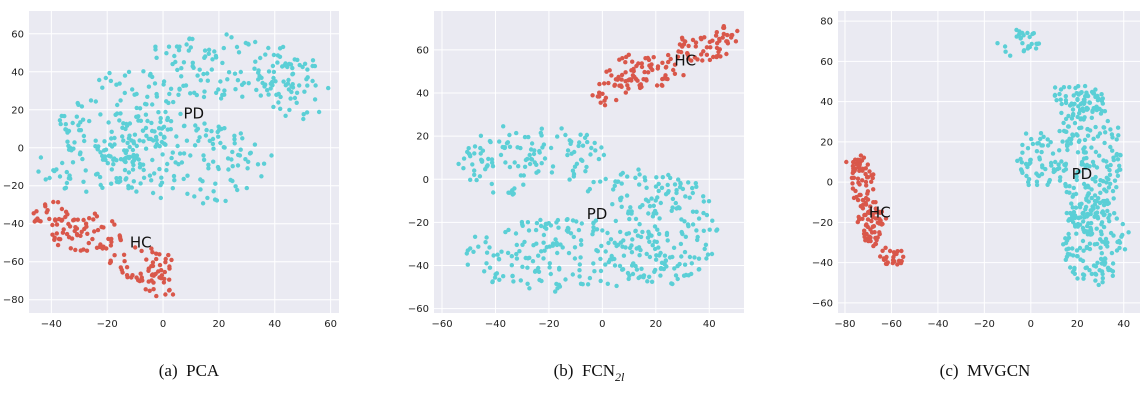 The height and width of the screenshot is (398, 1143). What do you see at coordinates (422, 137) in the screenshot?
I see `y-tick-label: 20` at bounding box center [422, 137].